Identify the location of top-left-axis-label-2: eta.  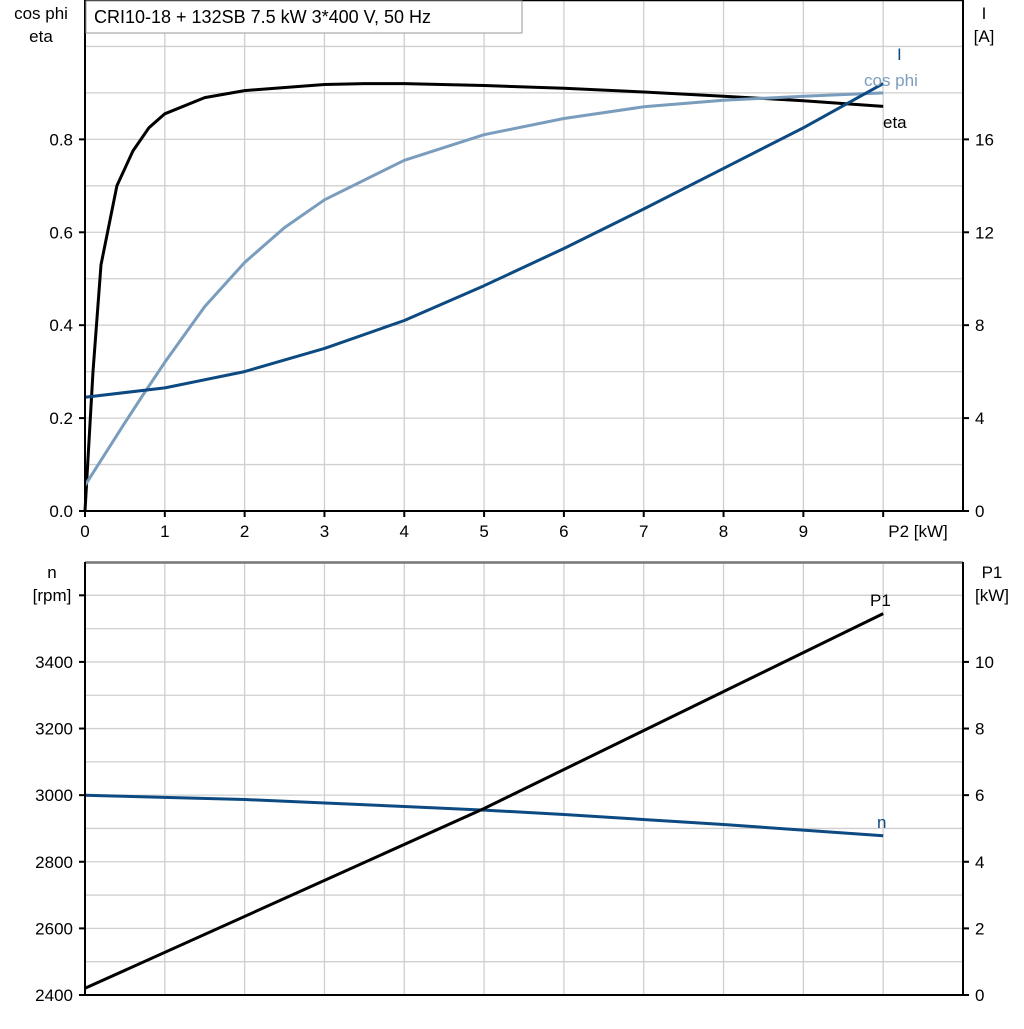
(41, 36).